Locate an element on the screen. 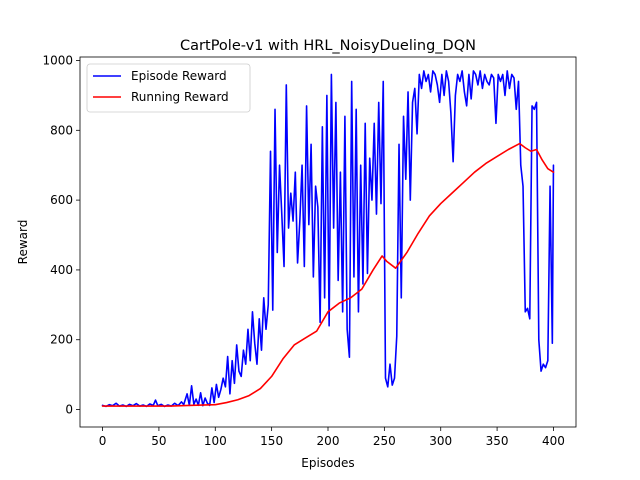 The height and width of the screenshot is (480, 640). x-tick-label: 200 is located at coordinates (328, 441).